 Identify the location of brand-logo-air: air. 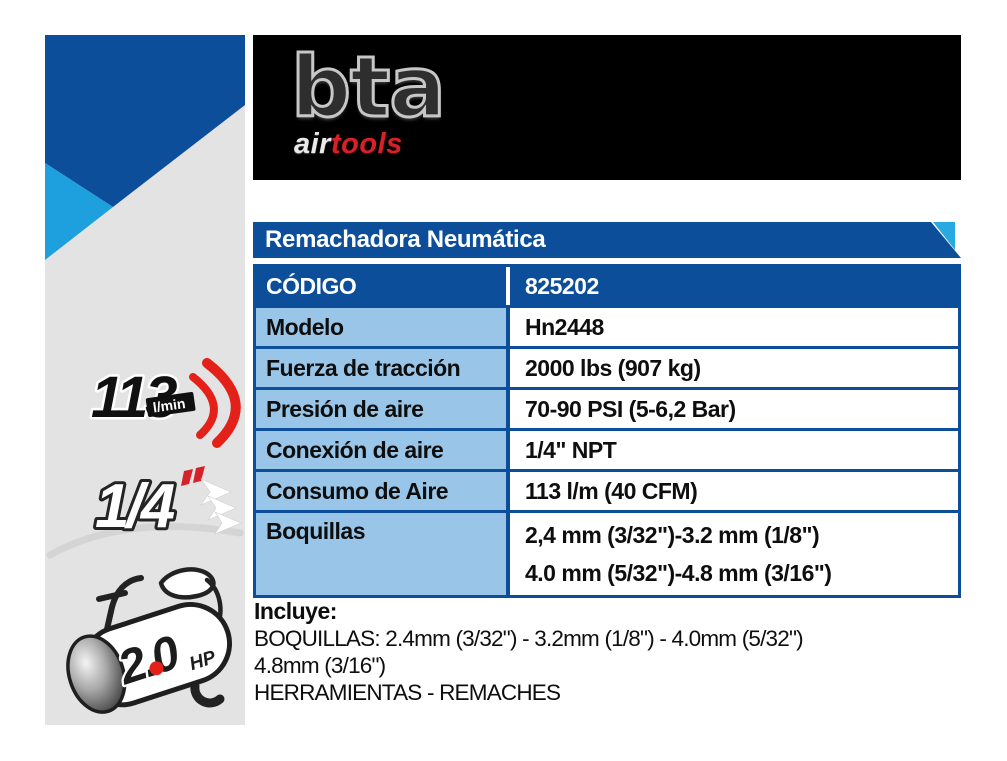
(312, 144).